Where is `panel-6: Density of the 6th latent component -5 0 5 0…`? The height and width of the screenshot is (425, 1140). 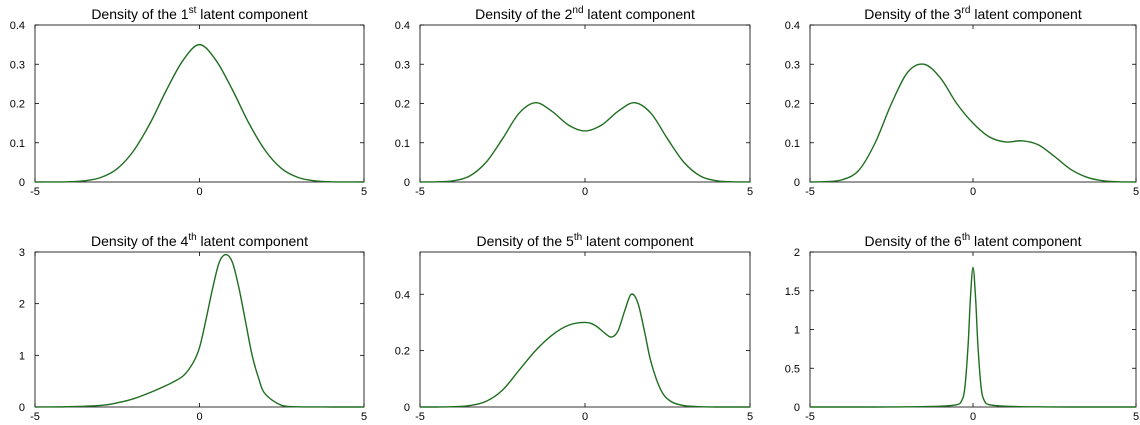
panel-6: Density of the 6th latent component -5 0 5 0… is located at coordinates (962, 327).